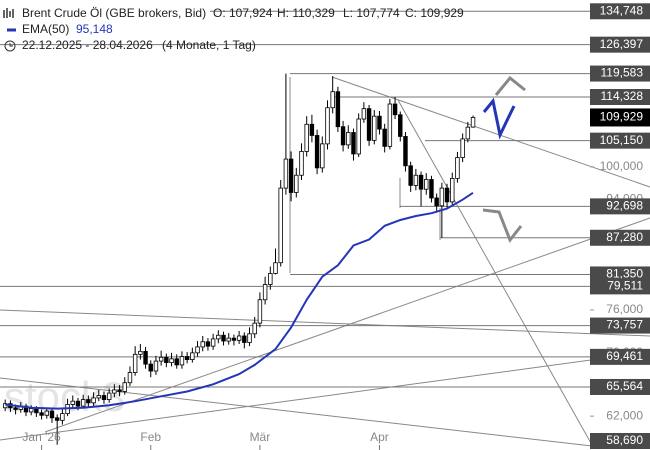 The width and height of the screenshot is (650, 450). Describe the element at coordinates (624, 237) in the screenshot. I see `level-label: 87,280` at that location.